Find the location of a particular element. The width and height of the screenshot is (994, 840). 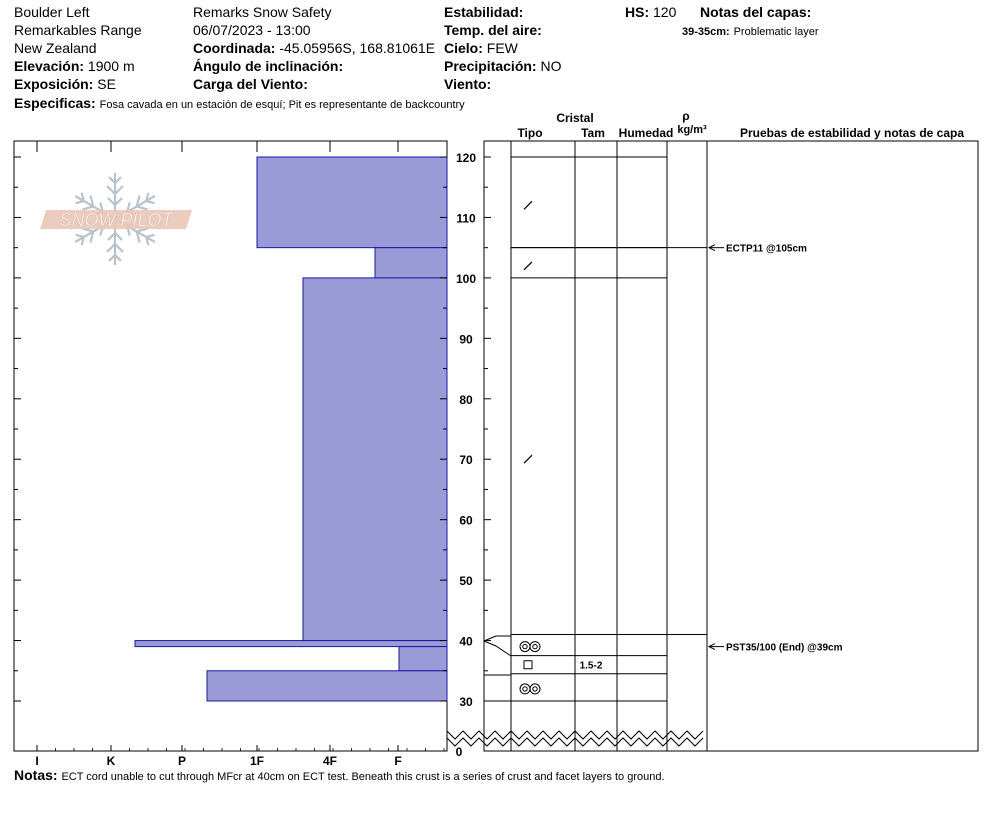

depth-label-60: 60 is located at coordinates (466, 521).